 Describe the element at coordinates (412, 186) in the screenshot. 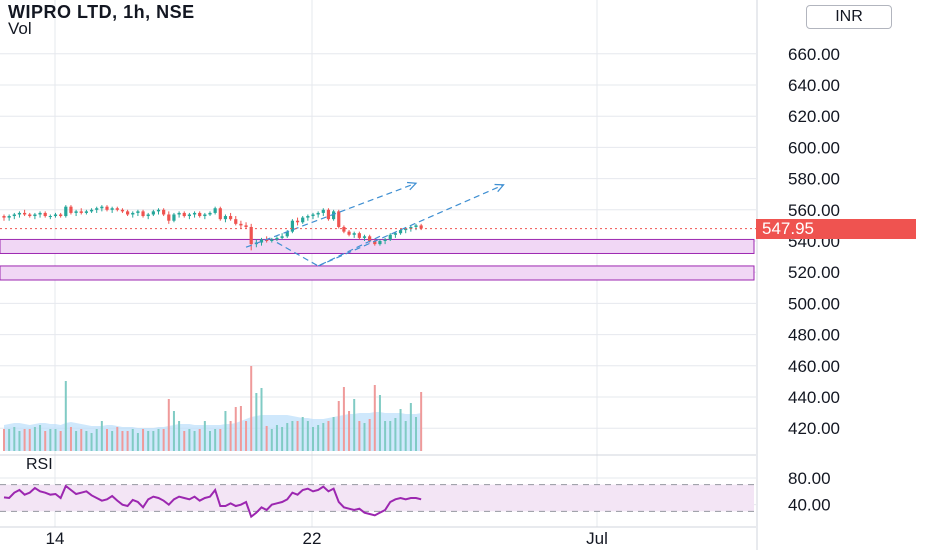

I see `projection-arrowhead` at that location.